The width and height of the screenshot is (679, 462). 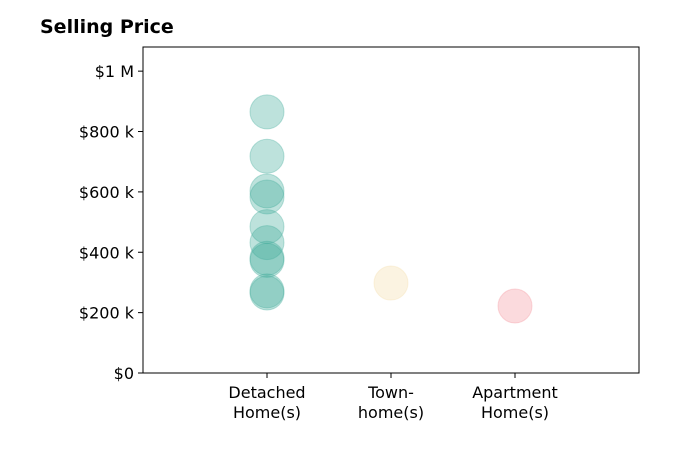 I want to click on y-axis: $0 $200 k $400 k $600 k $800 k $1 M, so click(x=111, y=222).